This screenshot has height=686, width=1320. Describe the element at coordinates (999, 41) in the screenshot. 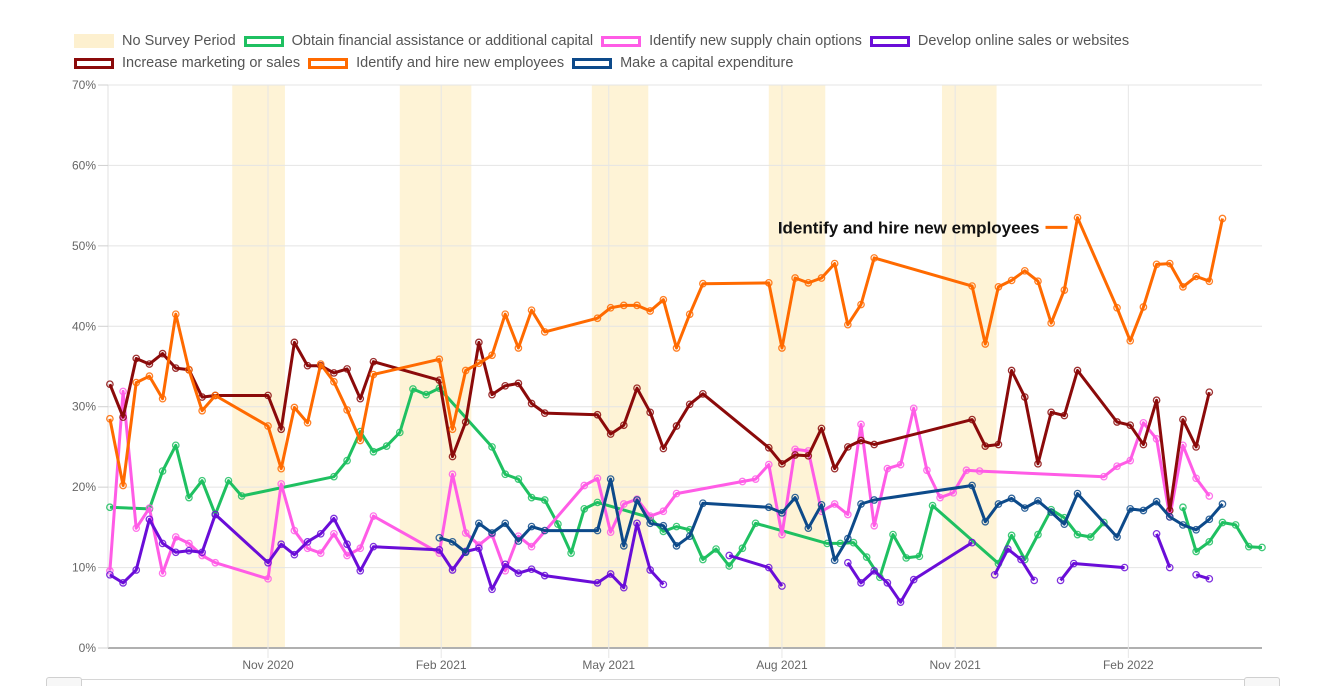

I see `legend-item-online-sales: Develop online sales or websites` at that location.